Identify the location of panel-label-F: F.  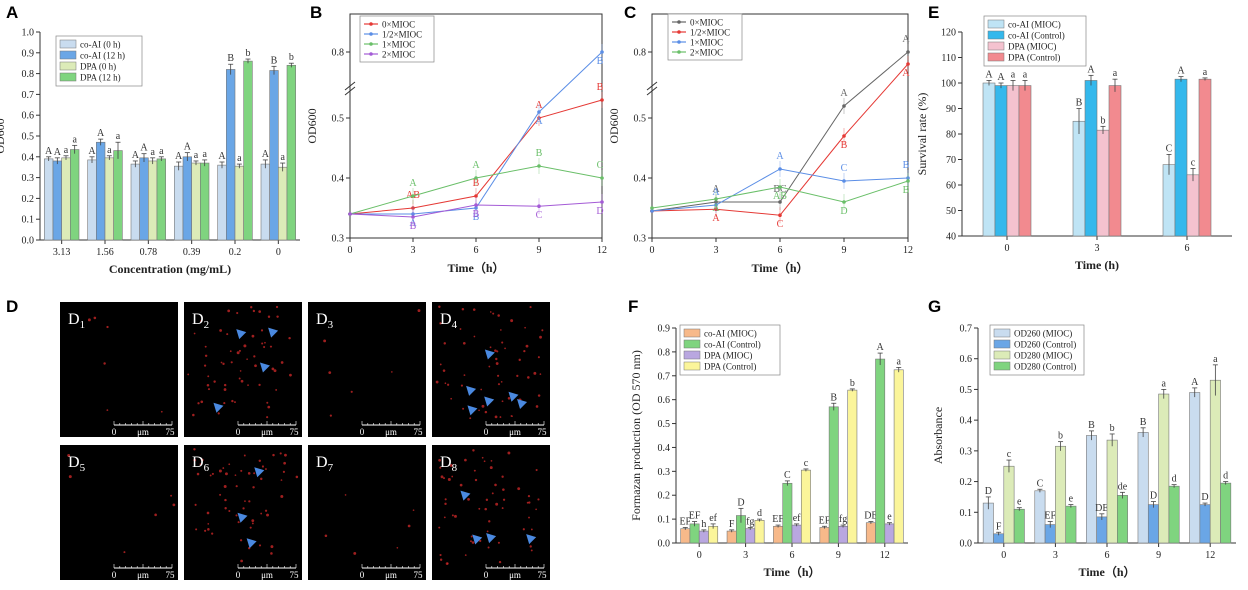
(633, 306).